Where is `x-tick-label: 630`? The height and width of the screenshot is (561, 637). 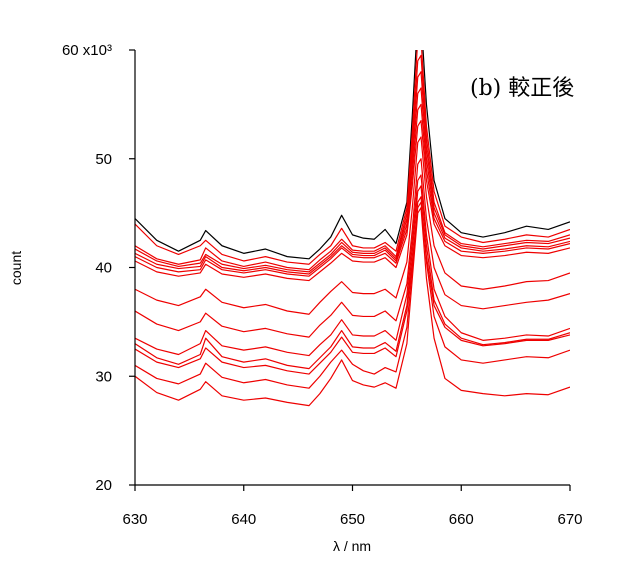 x-tick-label: 630 is located at coordinates (134, 519).